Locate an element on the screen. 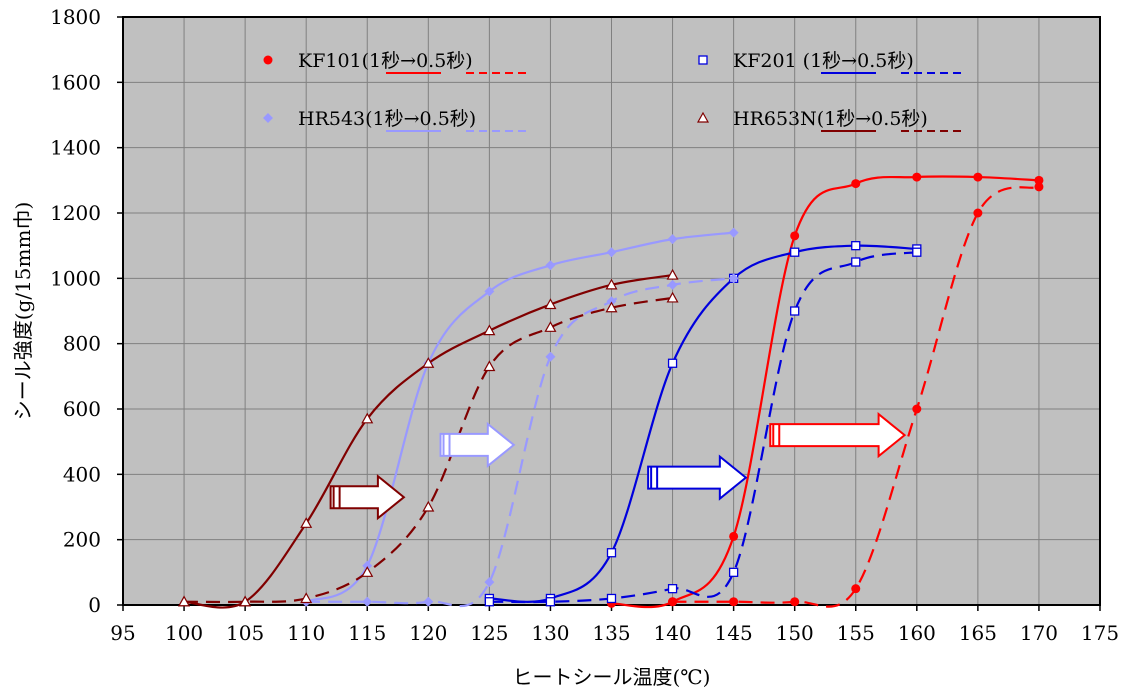 This screenshot has height=691, width=1126. x-tick-label: 100 is located at coordinates (184, 633).